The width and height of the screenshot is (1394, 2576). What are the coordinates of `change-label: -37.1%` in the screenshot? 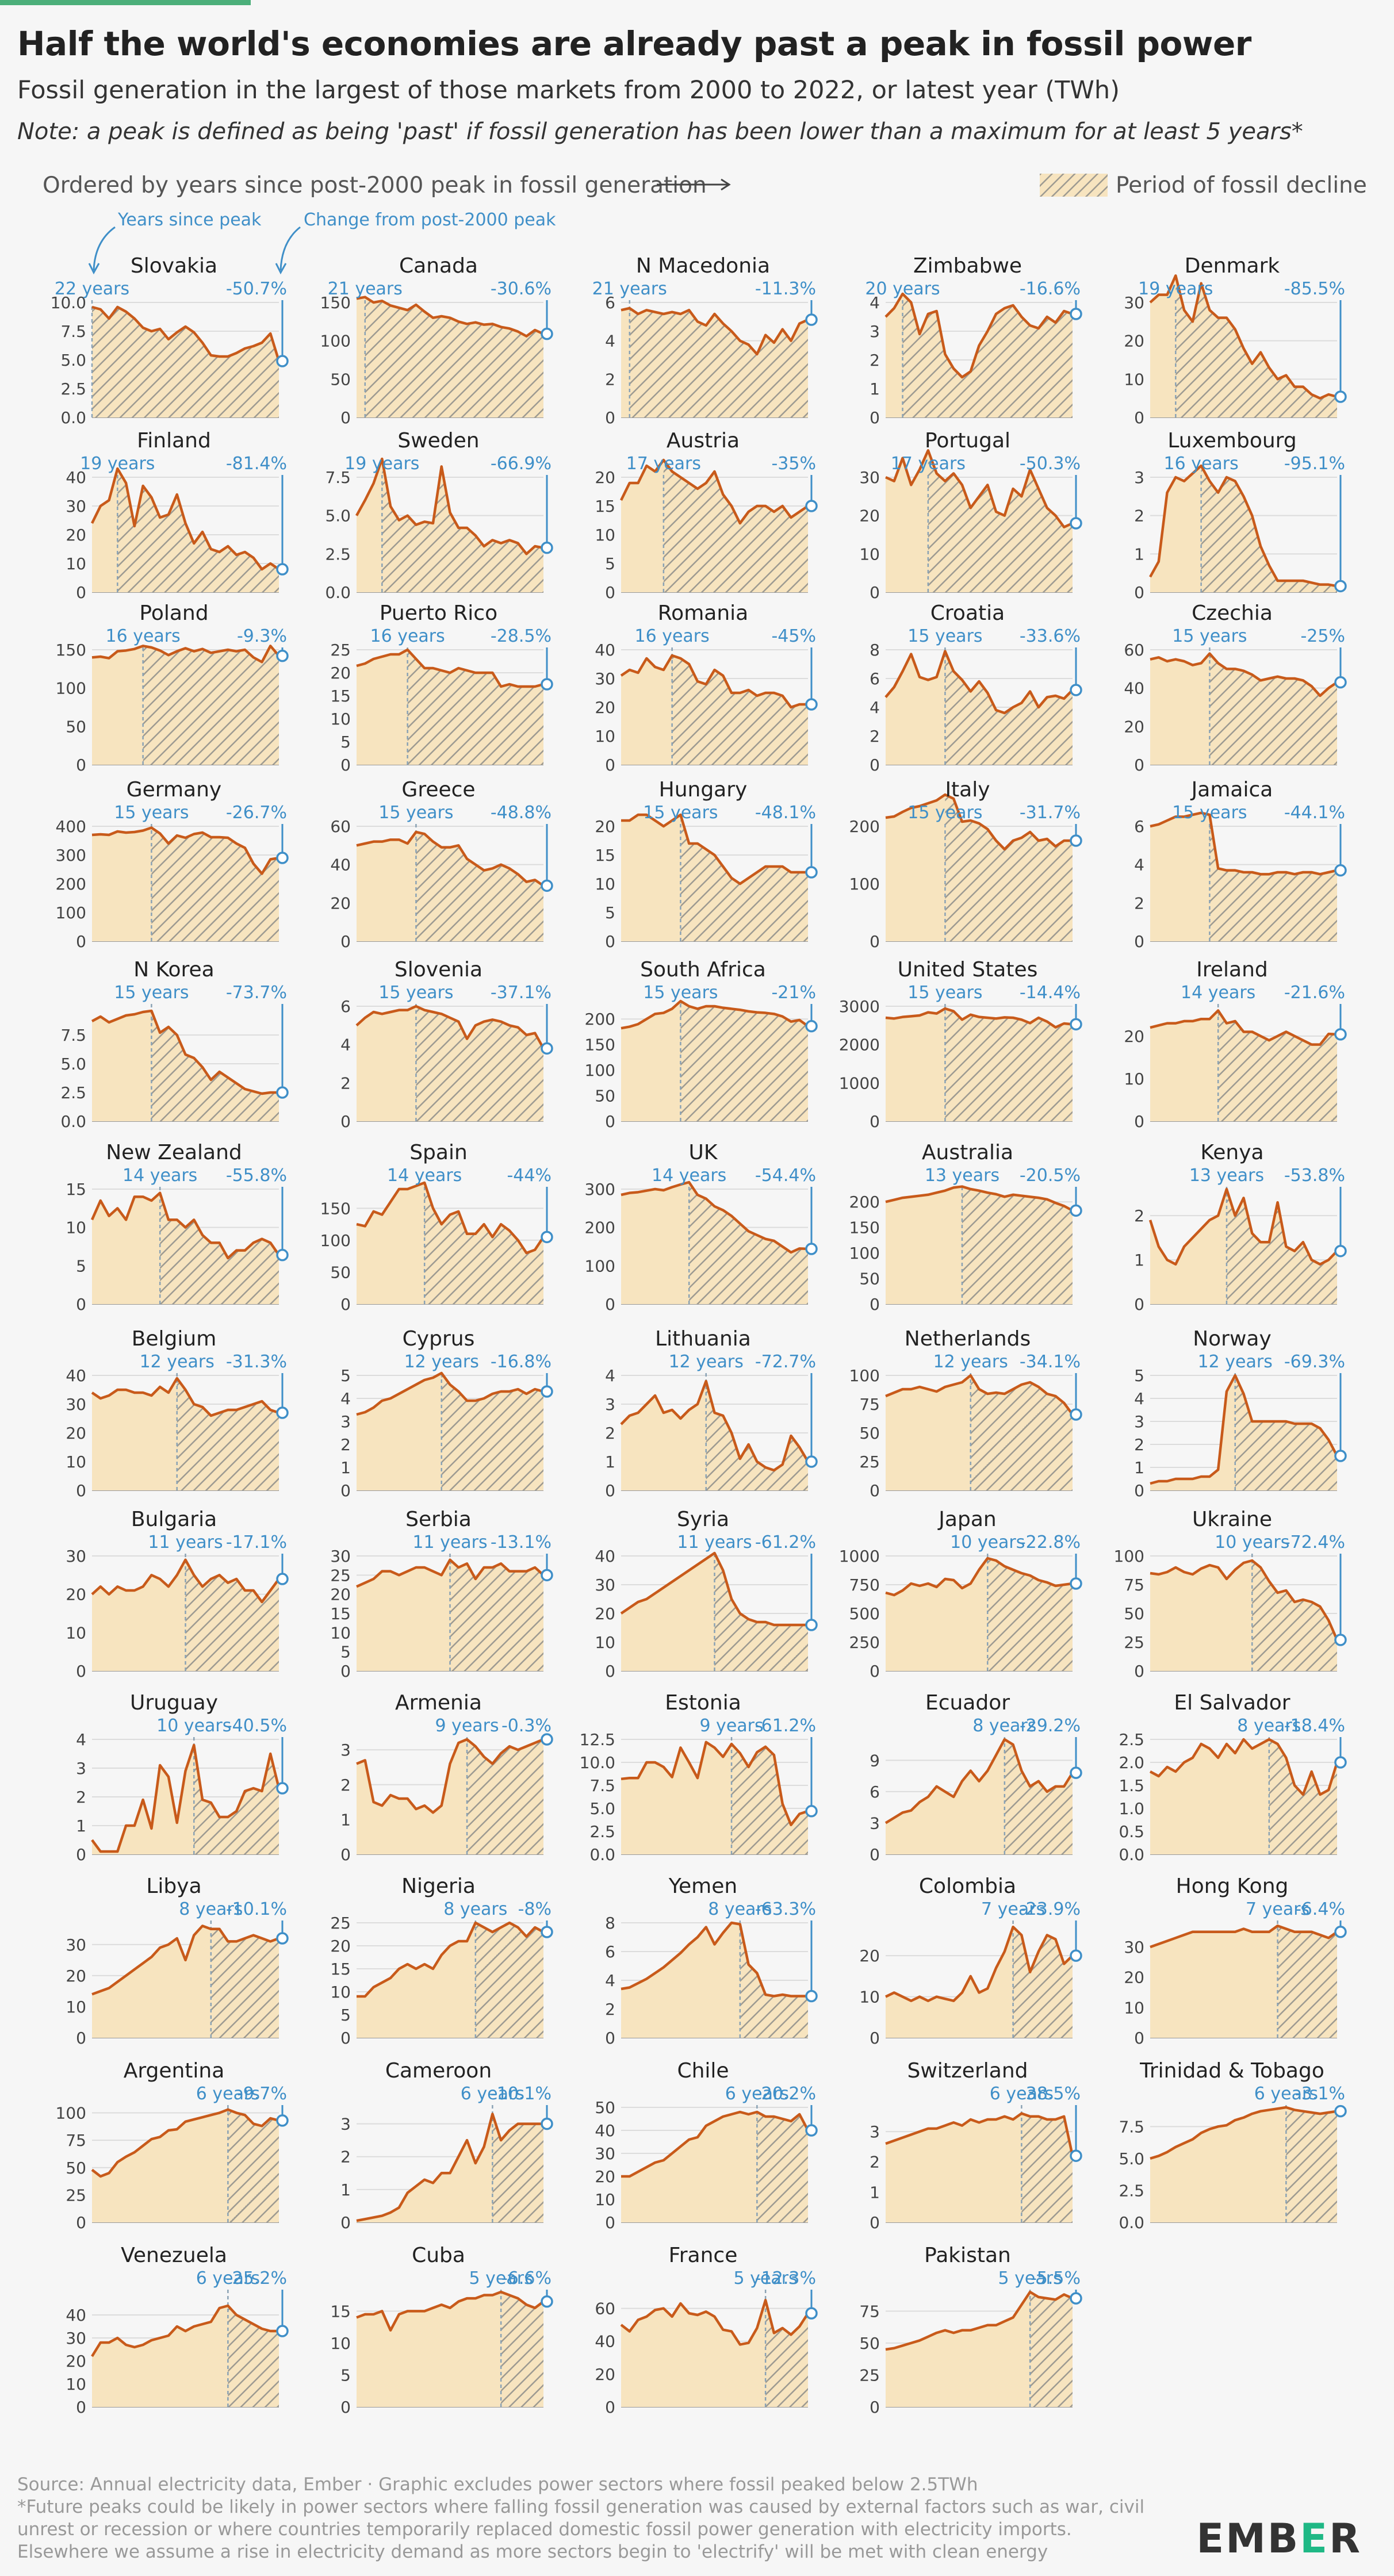 It's located at (521, 993).